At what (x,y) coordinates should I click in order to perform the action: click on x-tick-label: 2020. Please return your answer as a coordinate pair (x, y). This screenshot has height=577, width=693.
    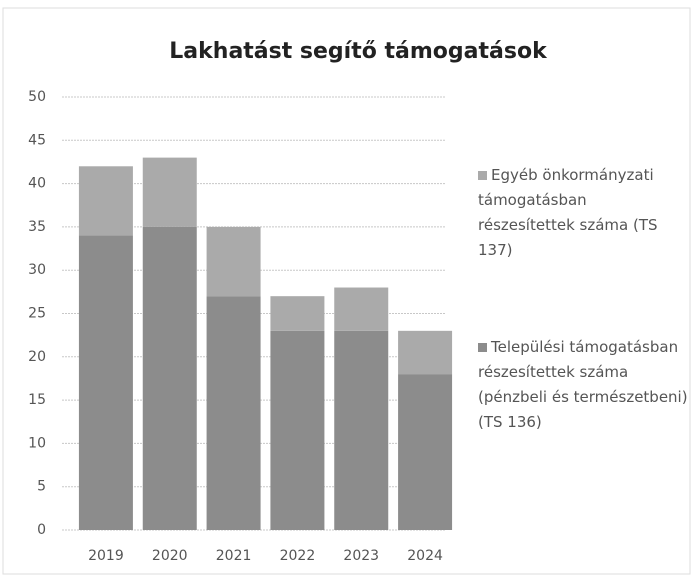
    Looking at the image, I should click on (170, 556).